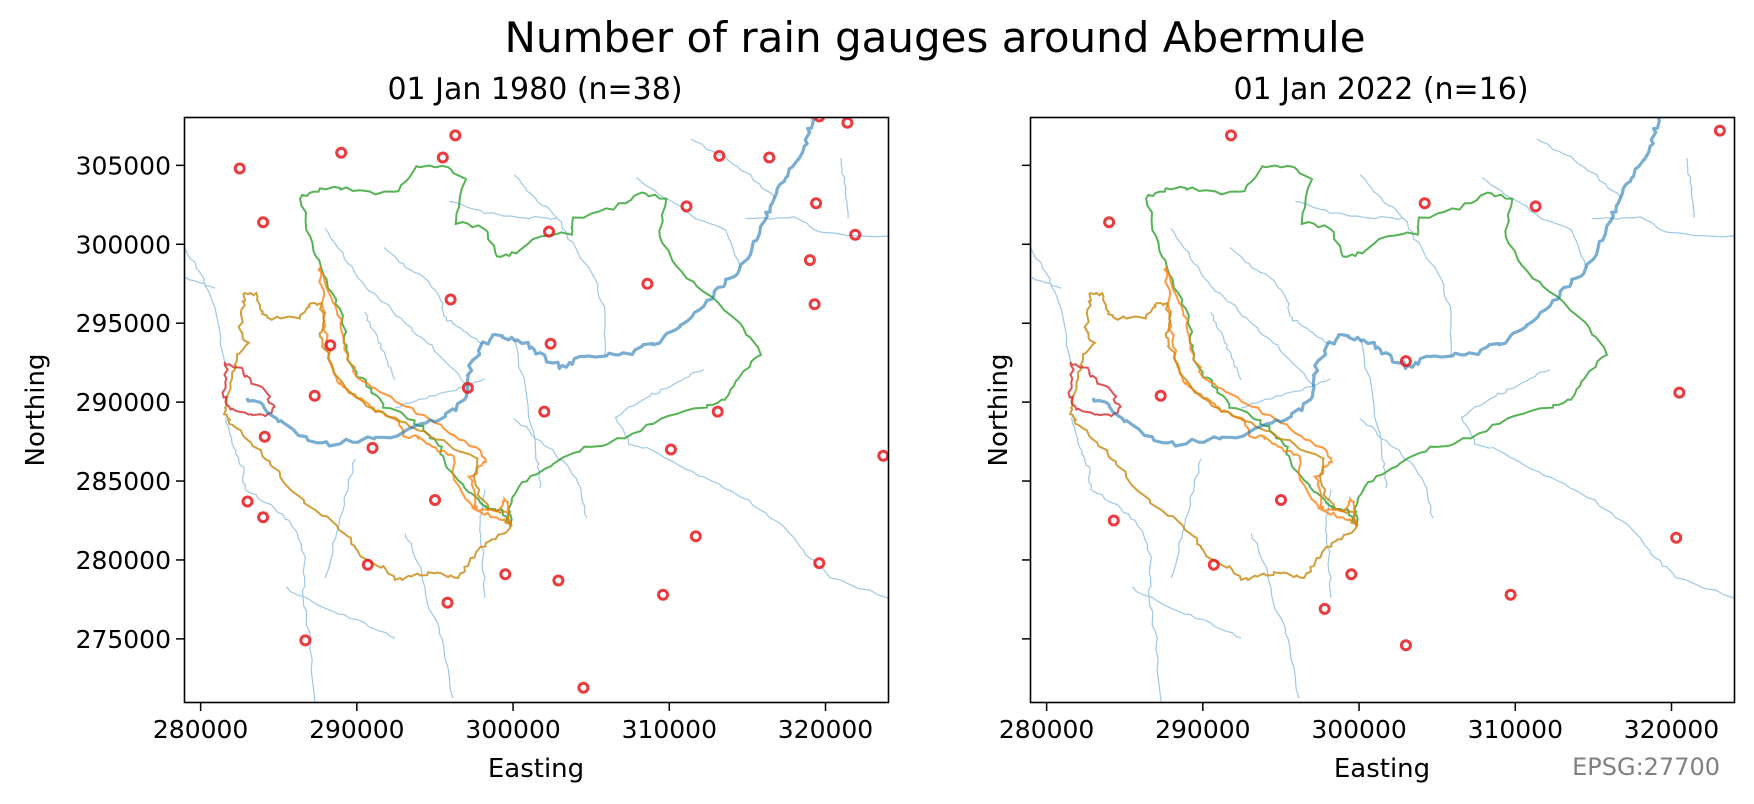  Describe the element at coordinates (123, 560) in the screenshot. I see `y-tick-label: 280000` at that location.